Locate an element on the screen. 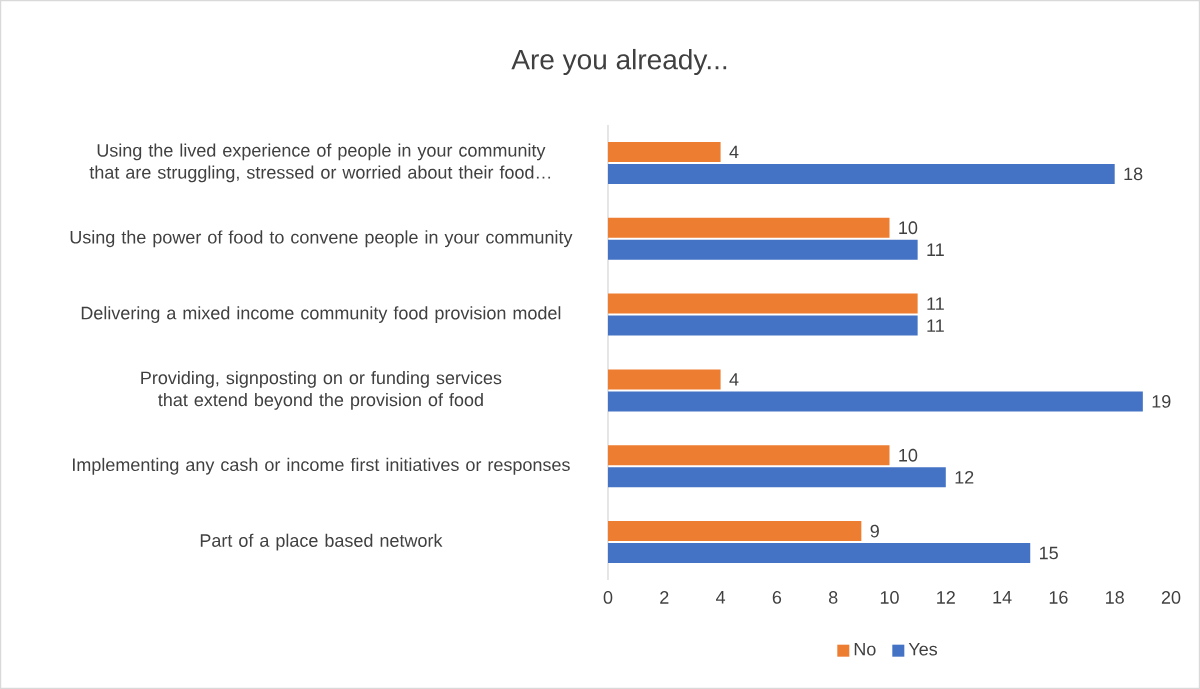  y-tick-label: Providing, signposting on or funding services that extend beyond the provision of food is located at coordinates (321, 390).